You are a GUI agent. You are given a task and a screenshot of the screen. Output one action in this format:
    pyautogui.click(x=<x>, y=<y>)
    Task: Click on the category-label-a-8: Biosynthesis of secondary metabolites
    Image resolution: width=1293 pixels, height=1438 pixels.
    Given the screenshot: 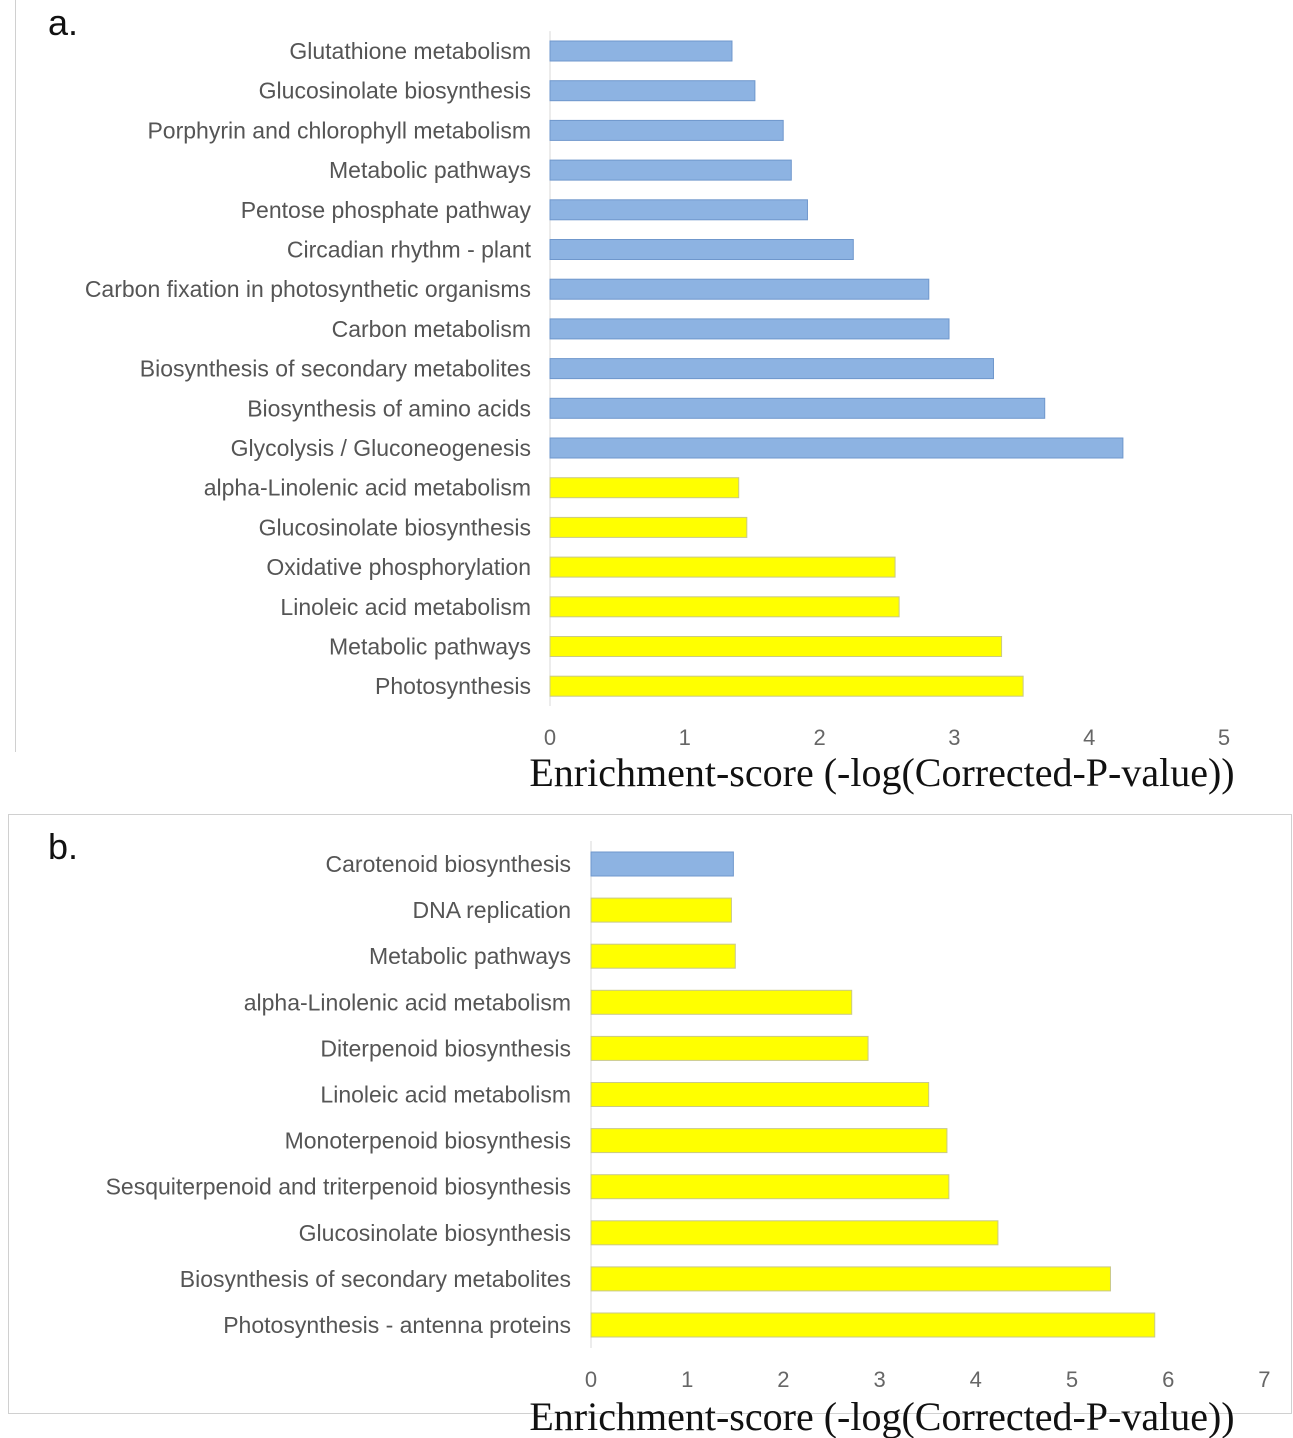 What is the action you would take?
    pyautogui.click(x=335, y=369)
    